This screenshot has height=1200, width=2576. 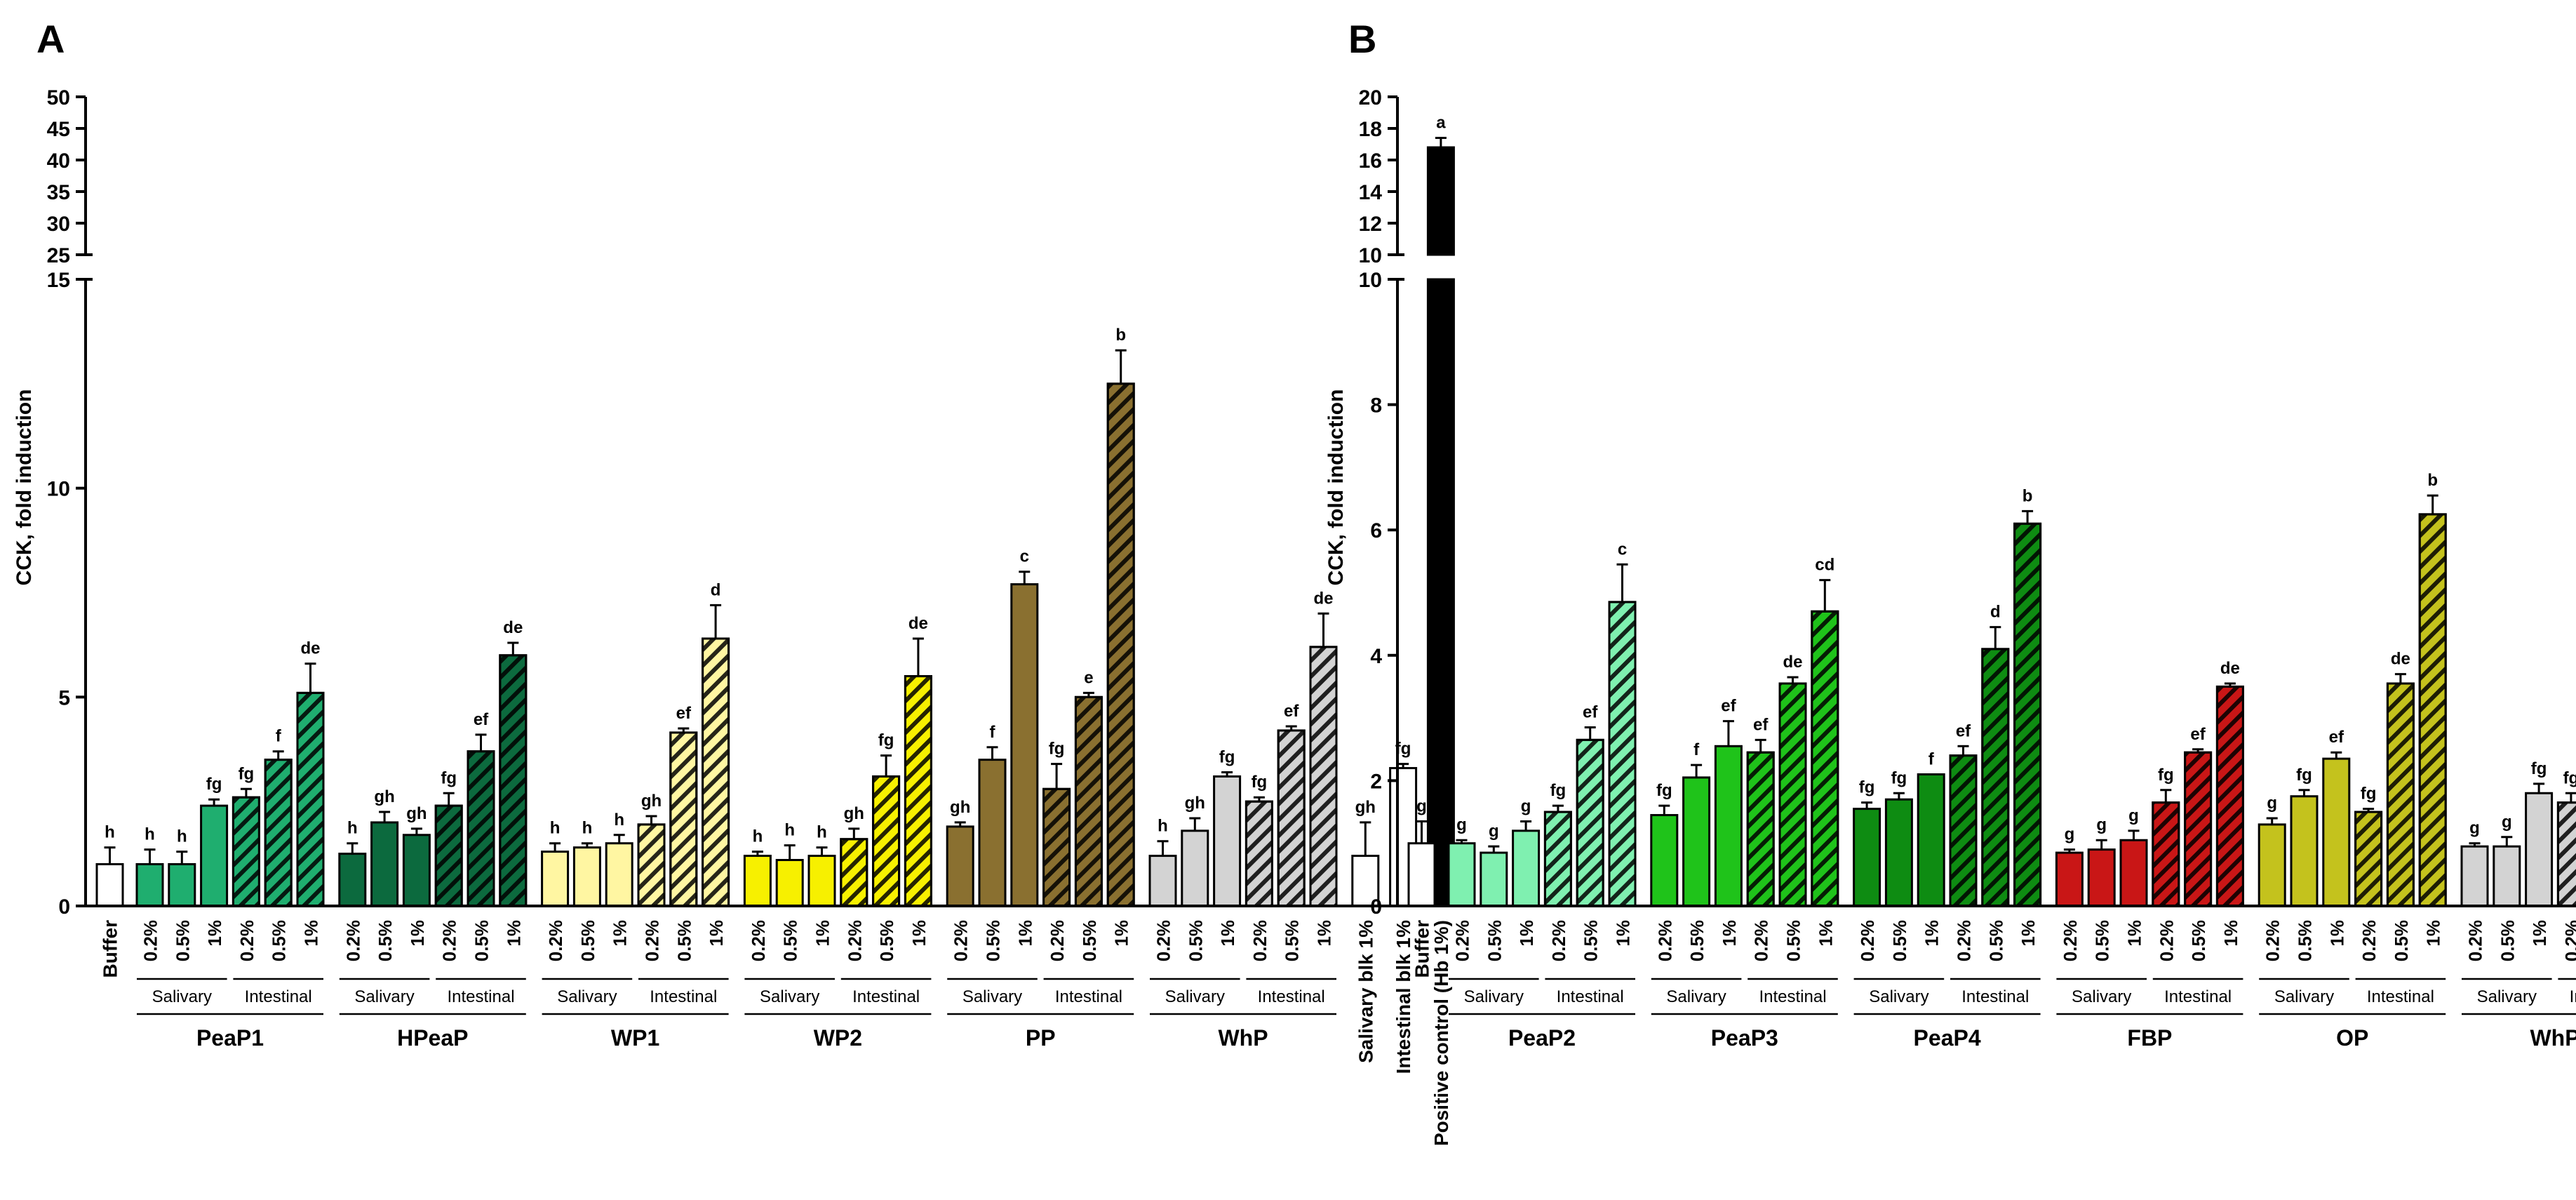 What do you see at coordinates (854, 872) in the screenshot?
I see `bar-wp2-intestinal-0-2pct-hatch` at bounding box center [854, 872].